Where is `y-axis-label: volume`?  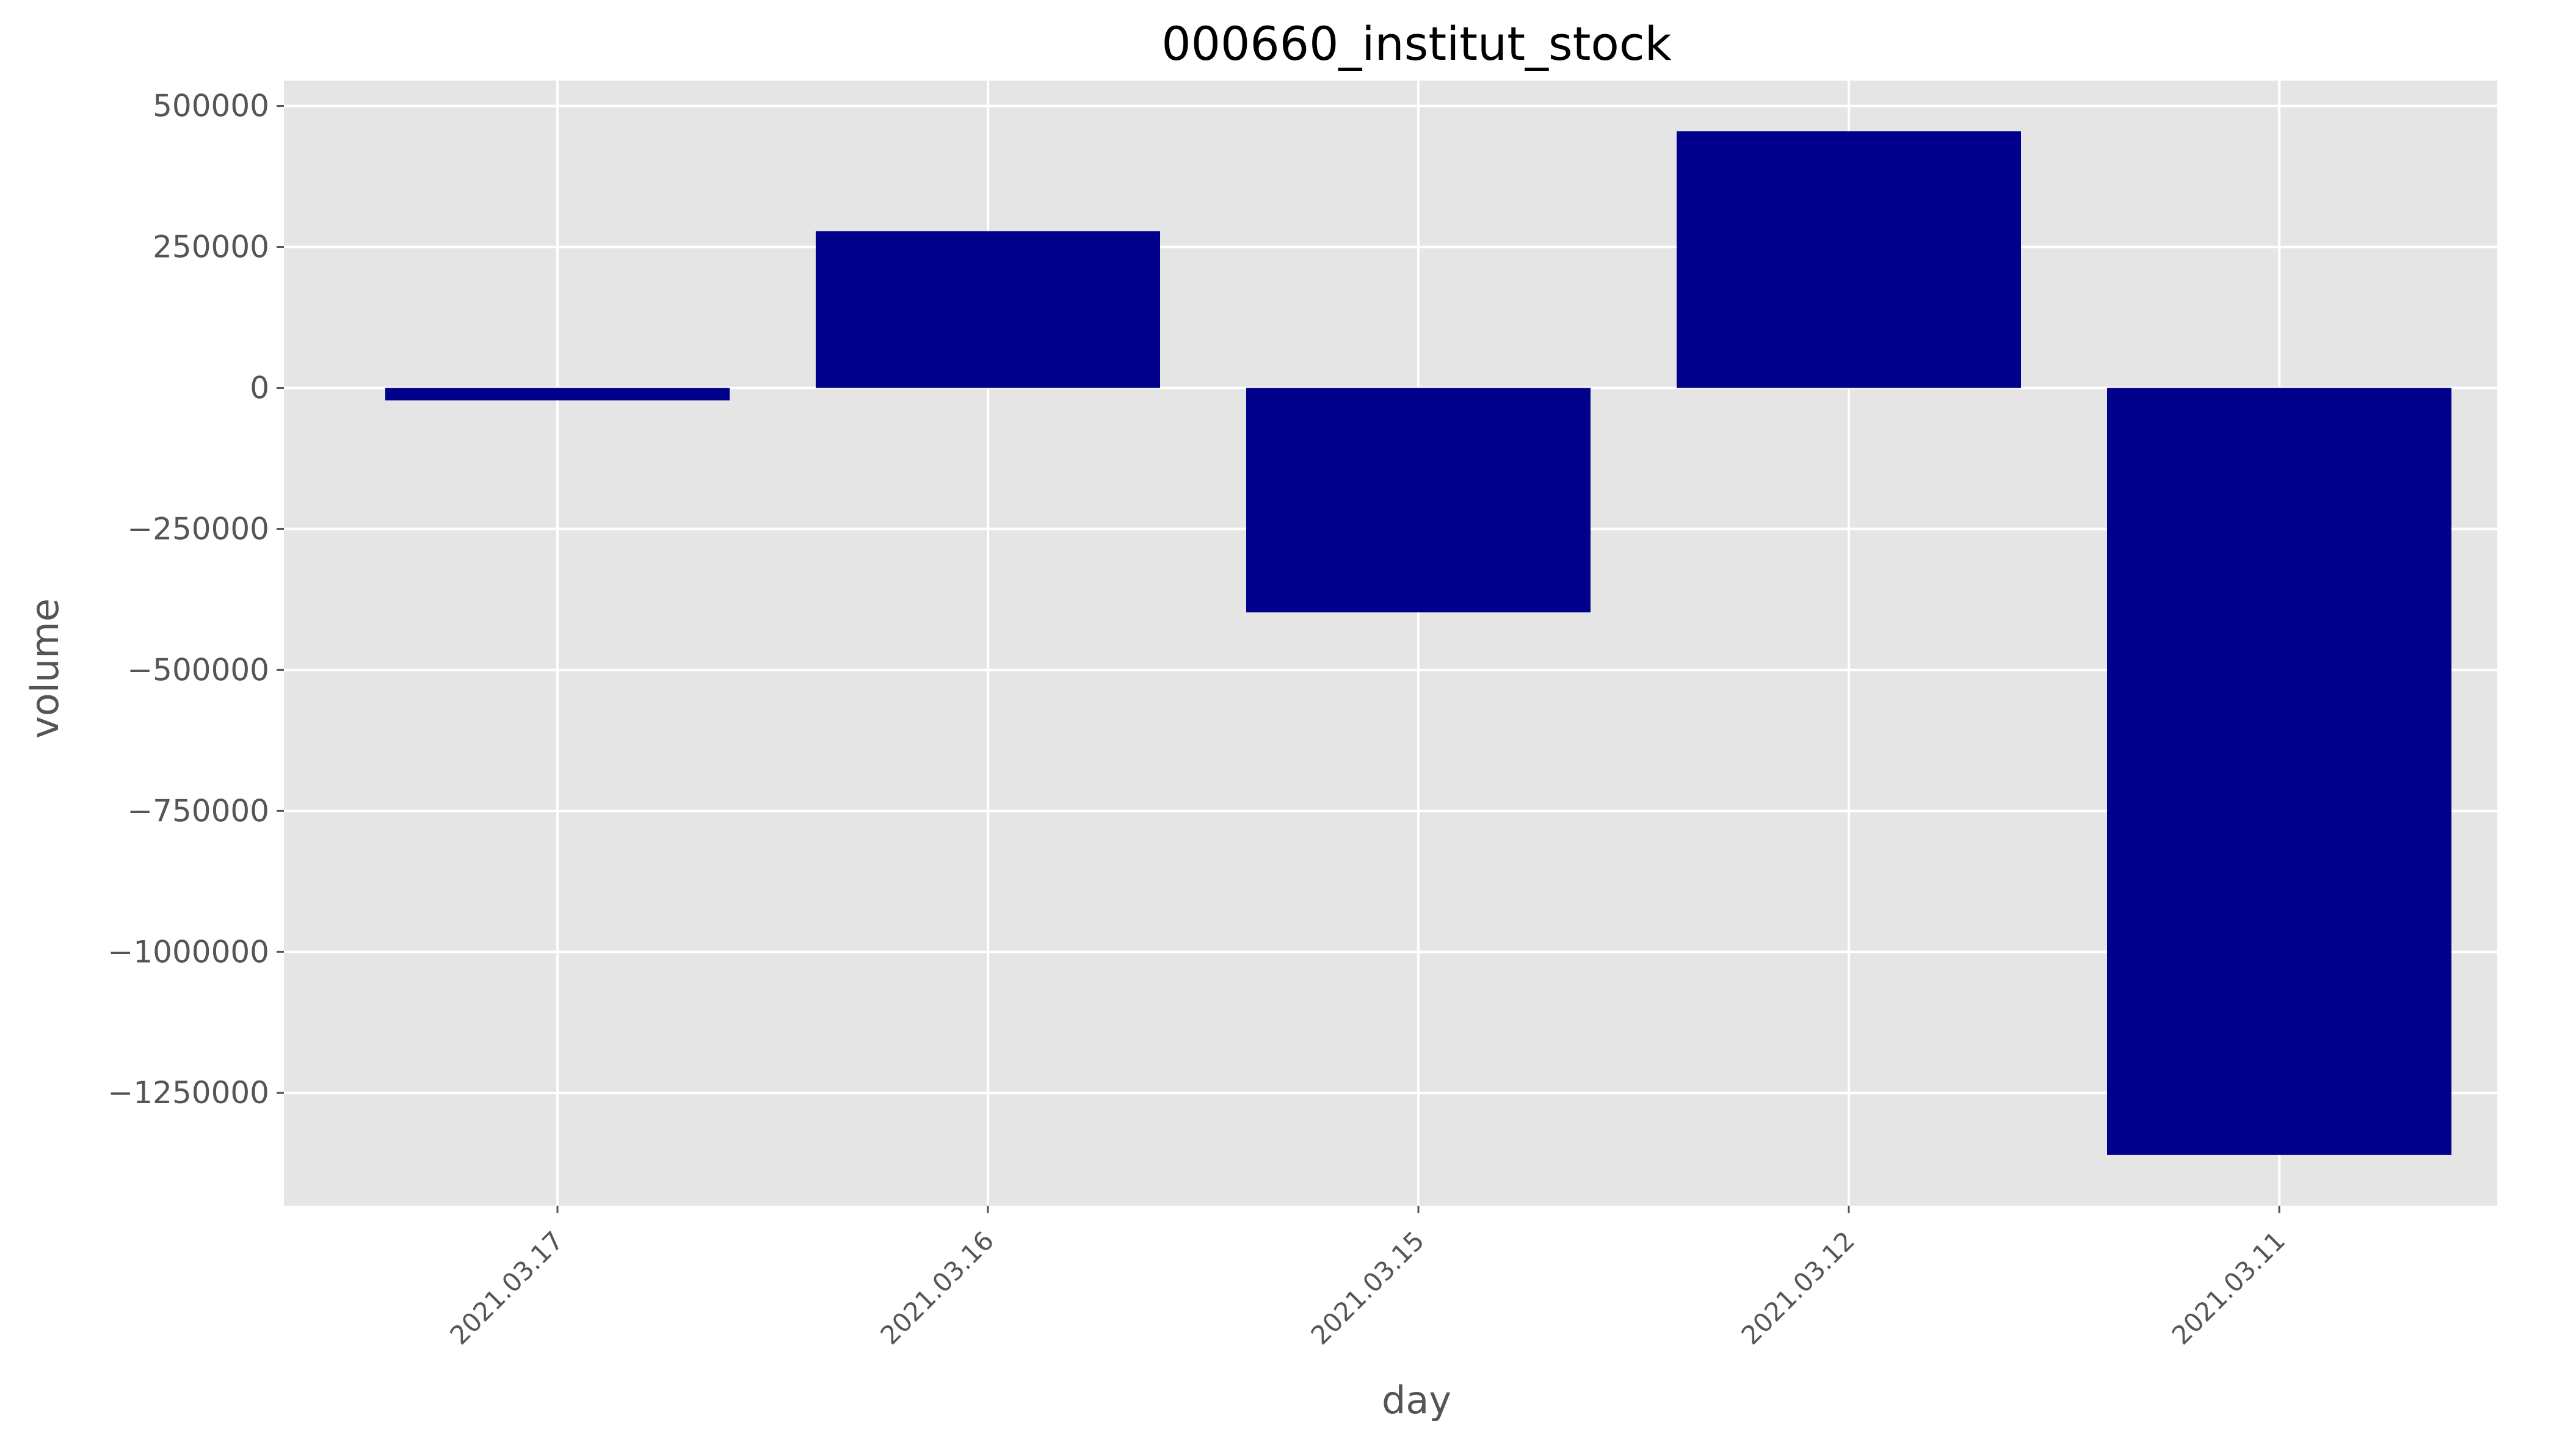 y-axis-label: volume is located at coordinates (45, 668).